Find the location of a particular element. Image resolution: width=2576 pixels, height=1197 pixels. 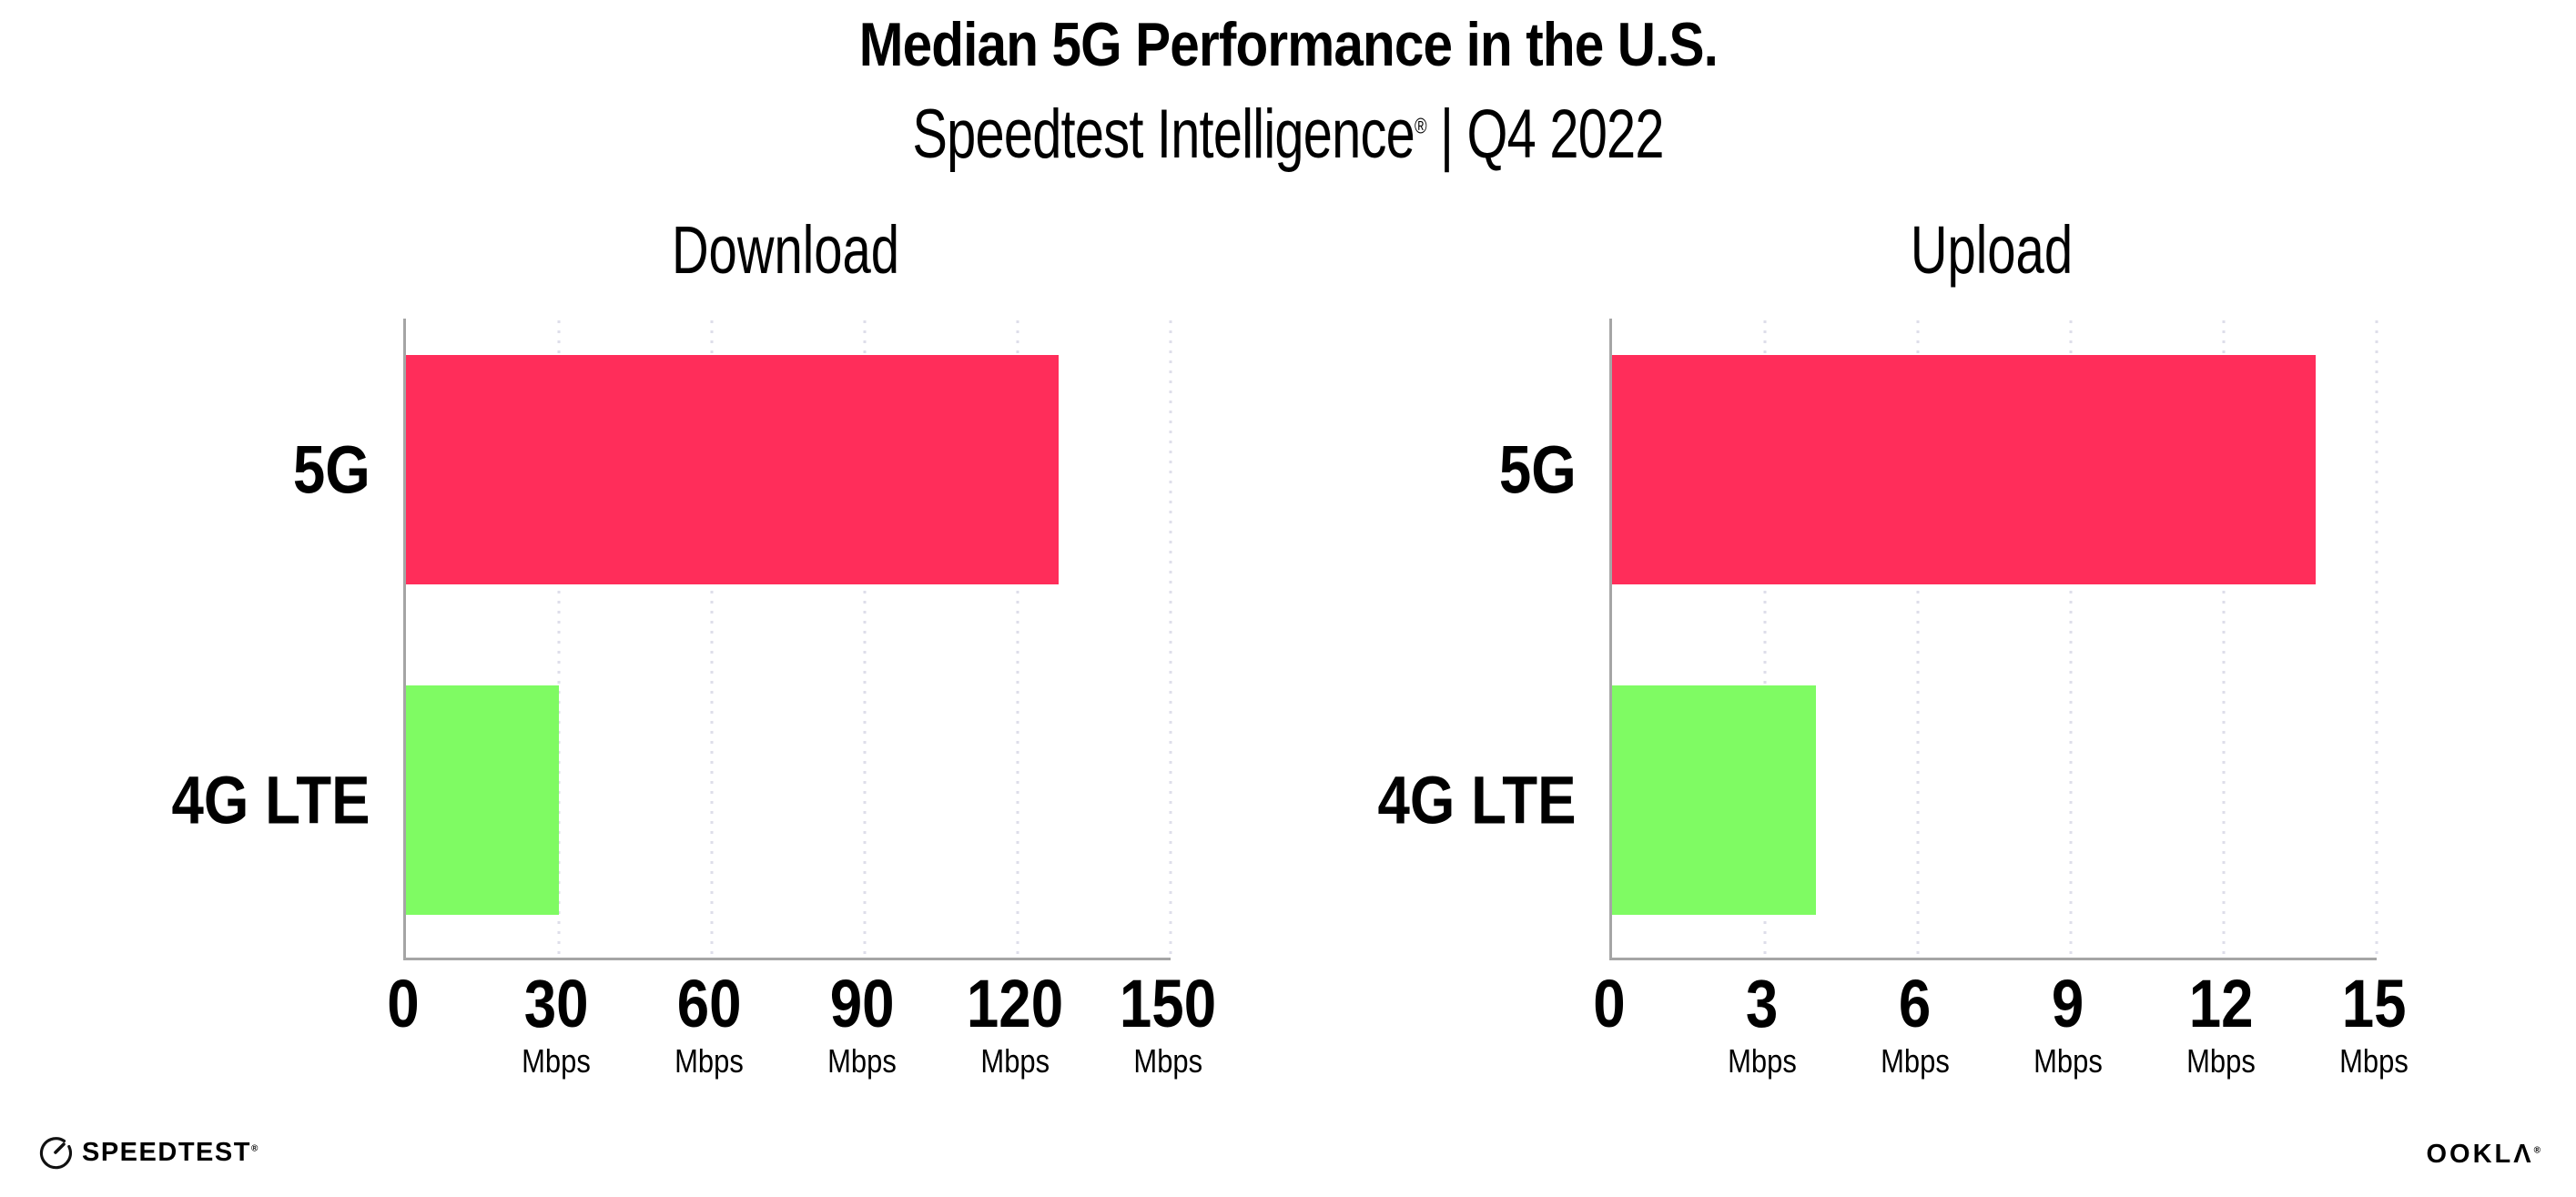

x-tick-value: 120 is located at coordinates (1015, 1004).